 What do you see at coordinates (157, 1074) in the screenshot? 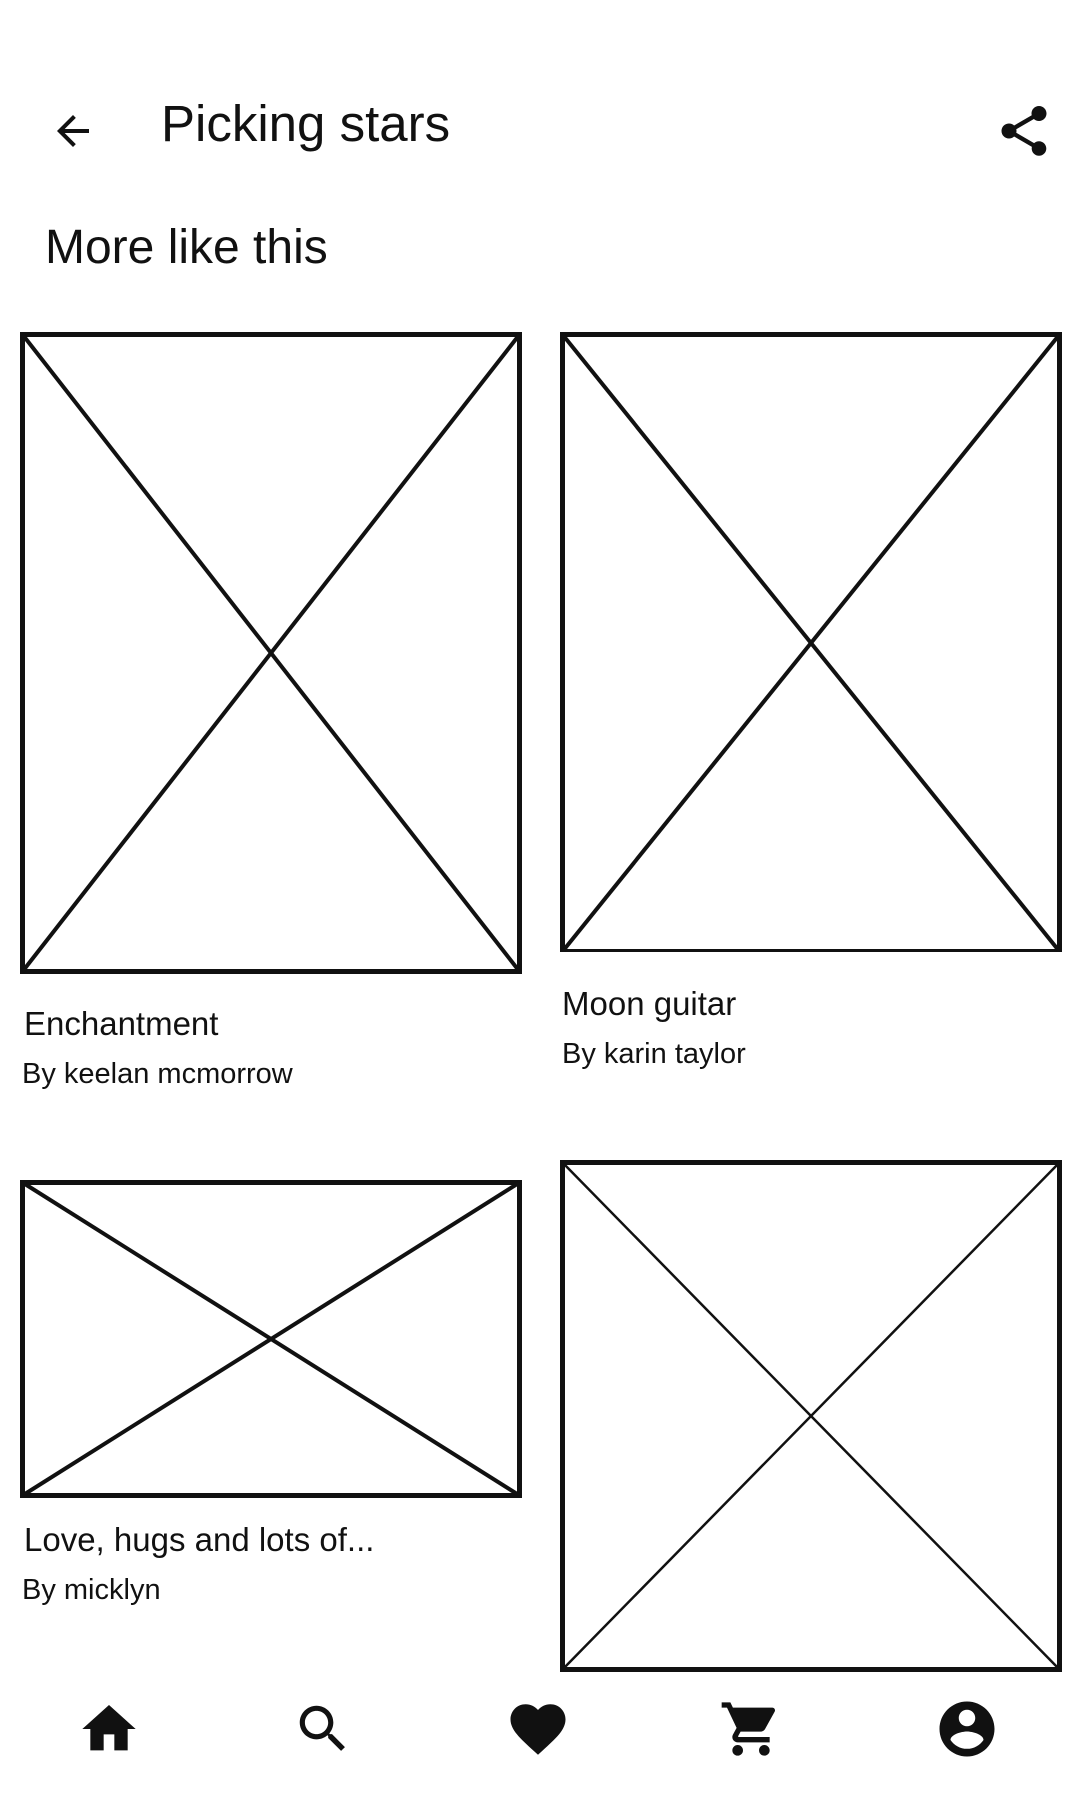
I see `card-author: By keelan mcmorrow` at bounding box center [157, 1074].